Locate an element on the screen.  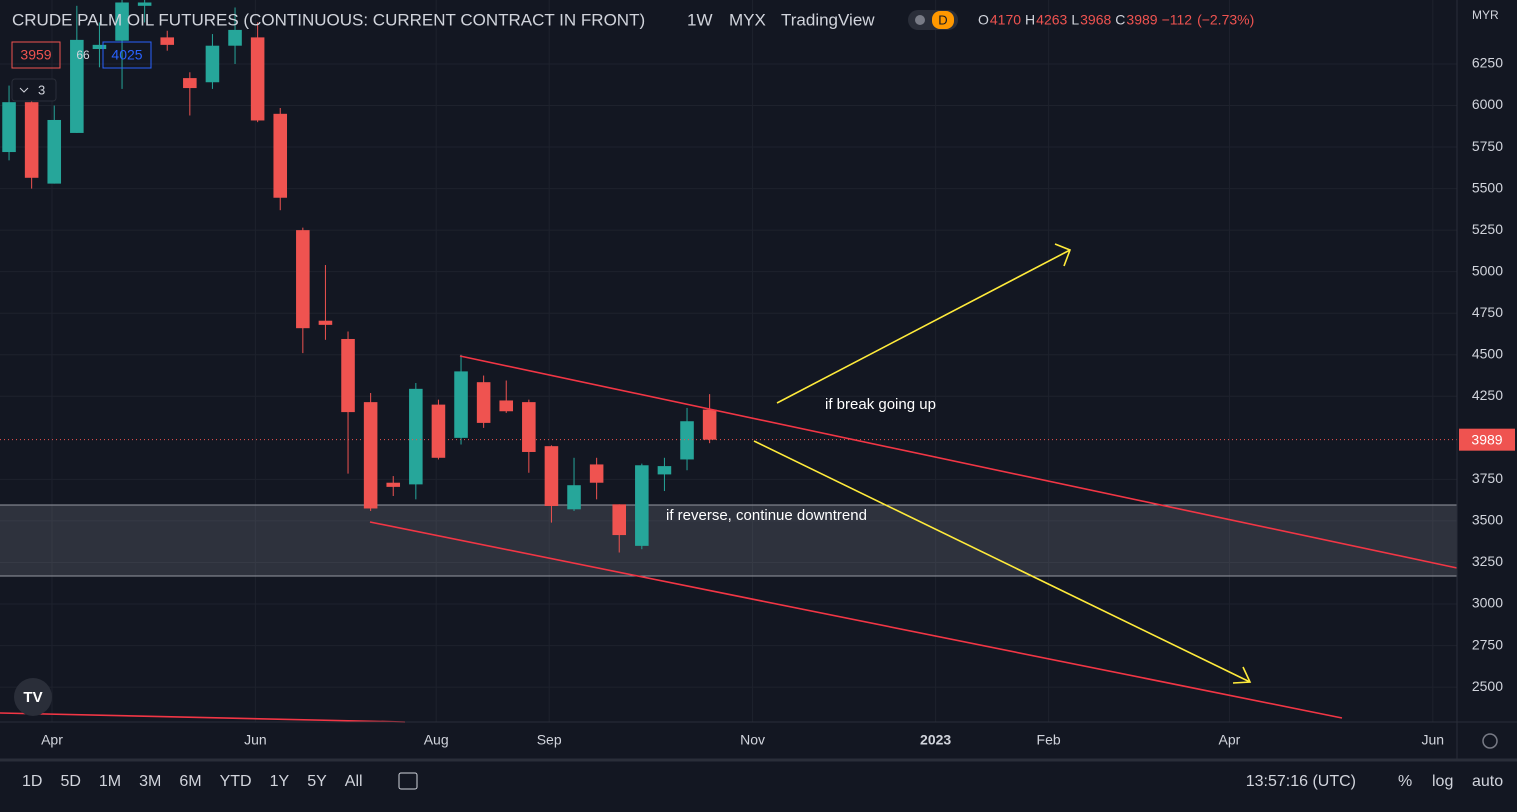
range-button: 3M is located at coordinates (150, 781).